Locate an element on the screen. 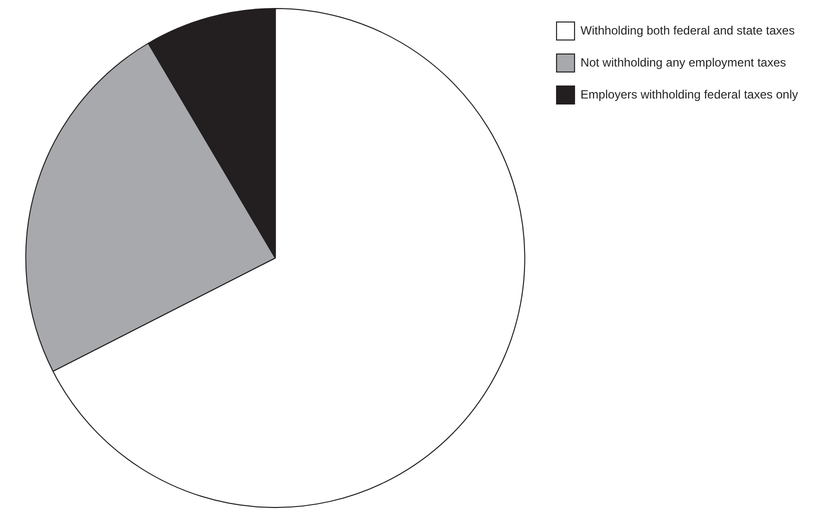 The height and width of the screenshot is (518, 817). legend-label: Withholding both federal and state taxes is located at coordinates (687, 30).